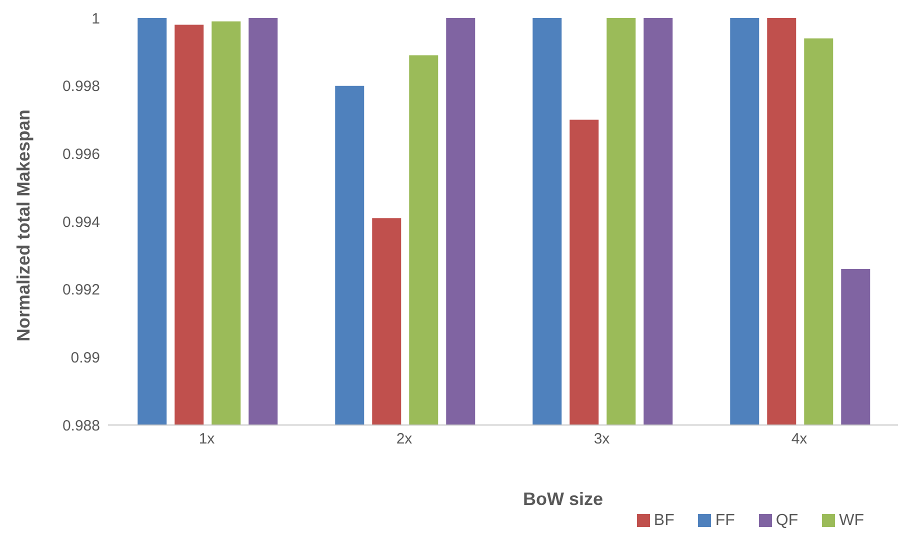 Image resolution: width=908 pixels, height=543 pixels. What do you see at coordinates (96, 19) in the screenshot?
I see `y-tick-label: 1` at bounding box center [96, 19].